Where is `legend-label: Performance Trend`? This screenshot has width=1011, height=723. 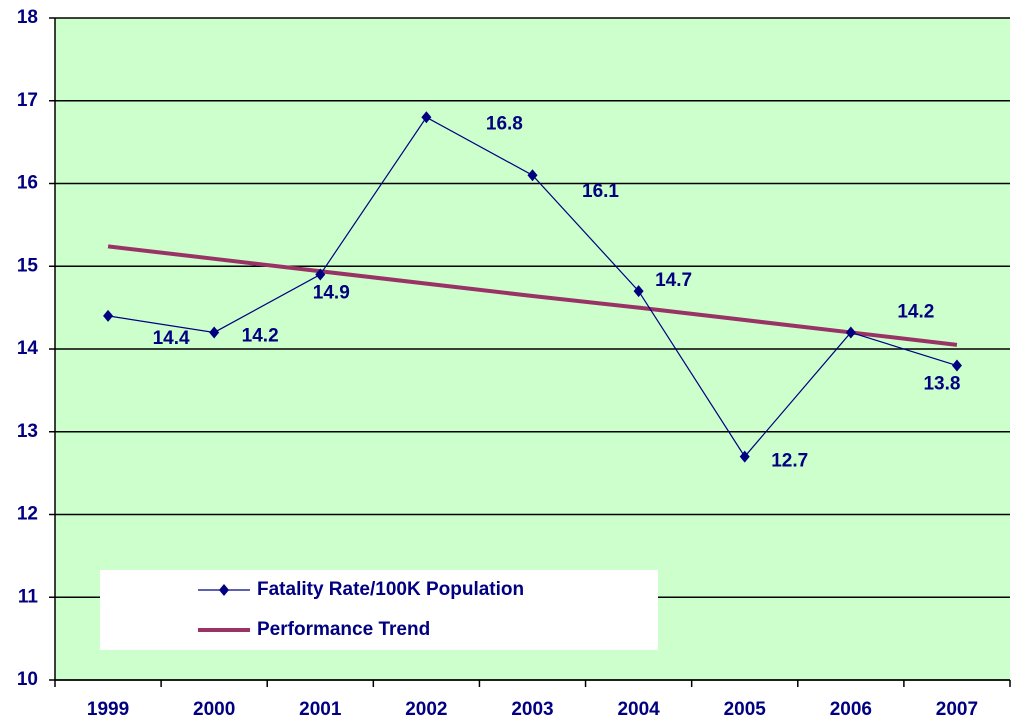 legend-label: Performance Trend is located at coordinates (343, 629).